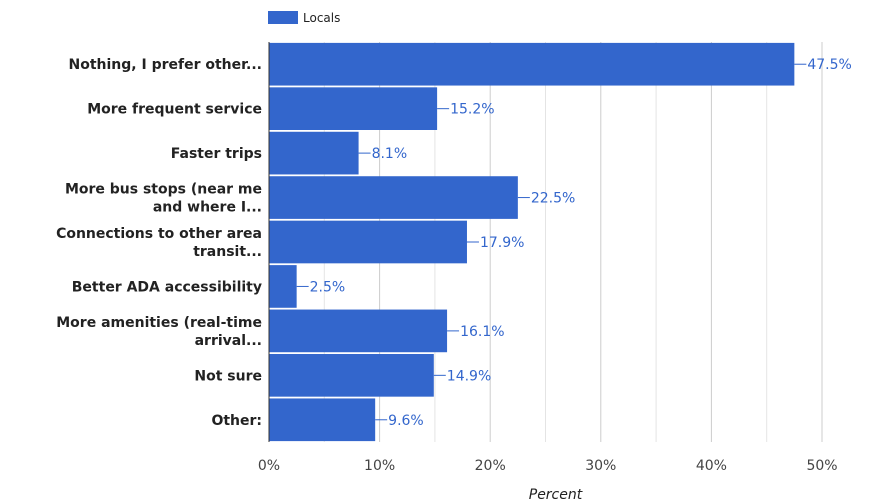 Image resolution: width=870 pixels, height=504 pixels. I want to click on data-label: 15.2%, so click(472, 110).